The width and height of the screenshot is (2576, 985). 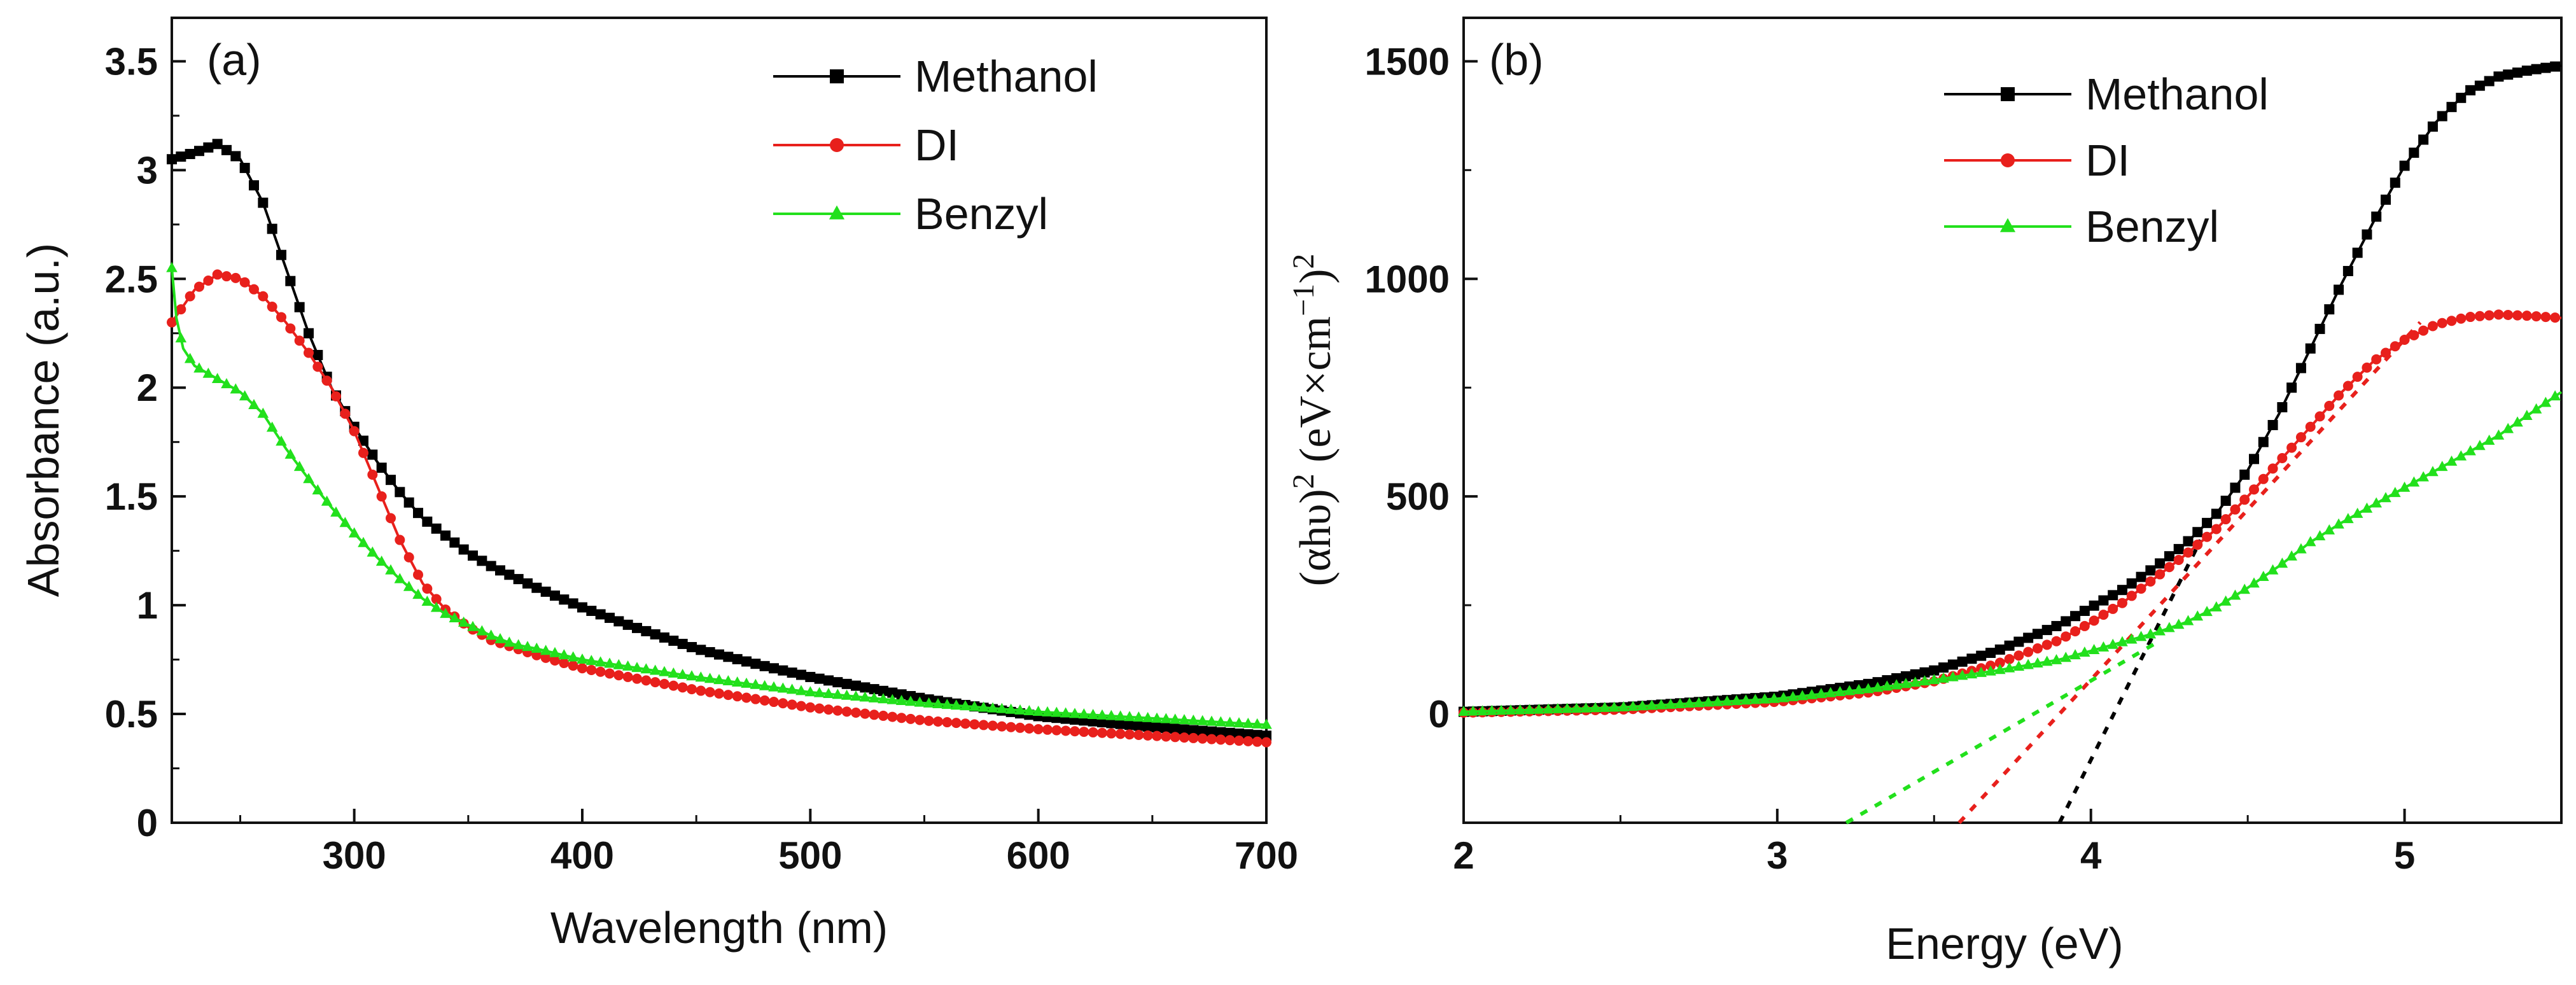 What do you see at coordinates (2008, 94) in the screenshot?
I see `panel-b-legend-marker` at bounding box center [2008, 94].